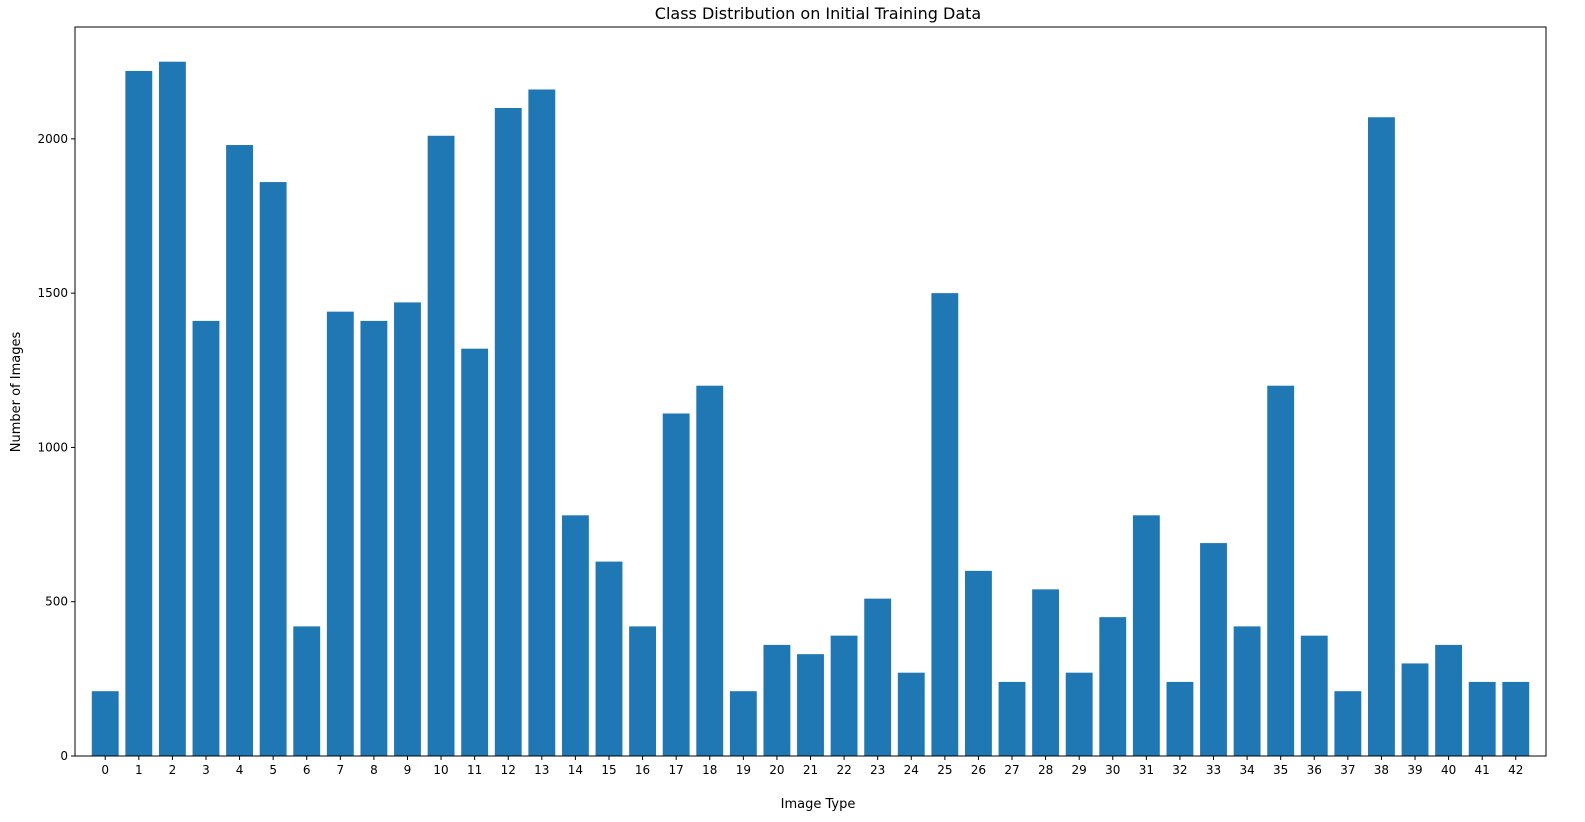 This screenshot has width=1585, height=822. I want to click on x-tick-label: 26, so click(978, 770).